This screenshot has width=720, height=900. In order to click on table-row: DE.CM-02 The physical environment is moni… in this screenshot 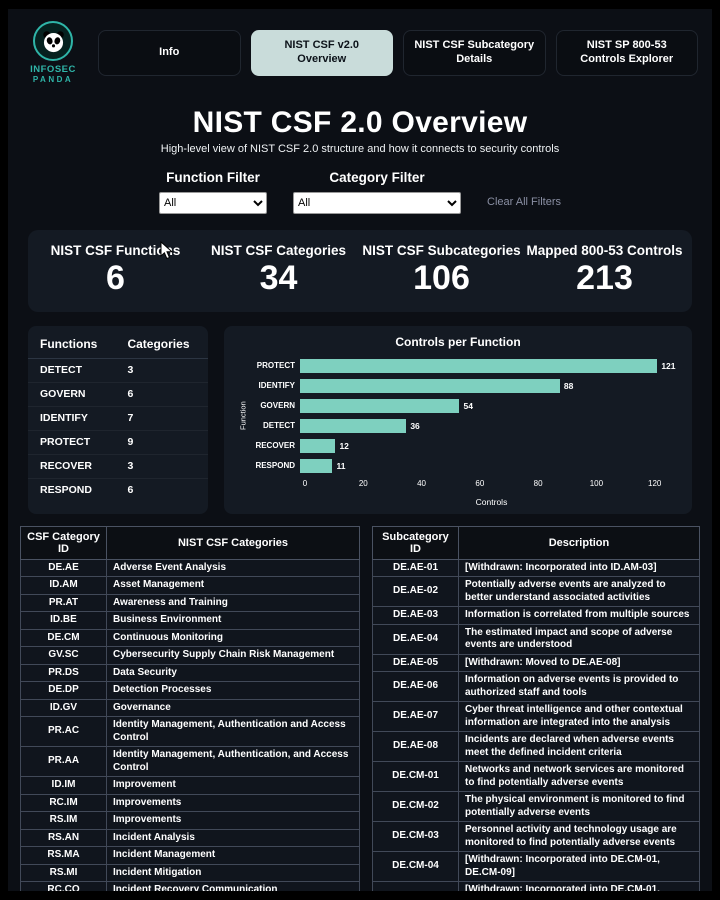, I will do `click(536, 807)`.